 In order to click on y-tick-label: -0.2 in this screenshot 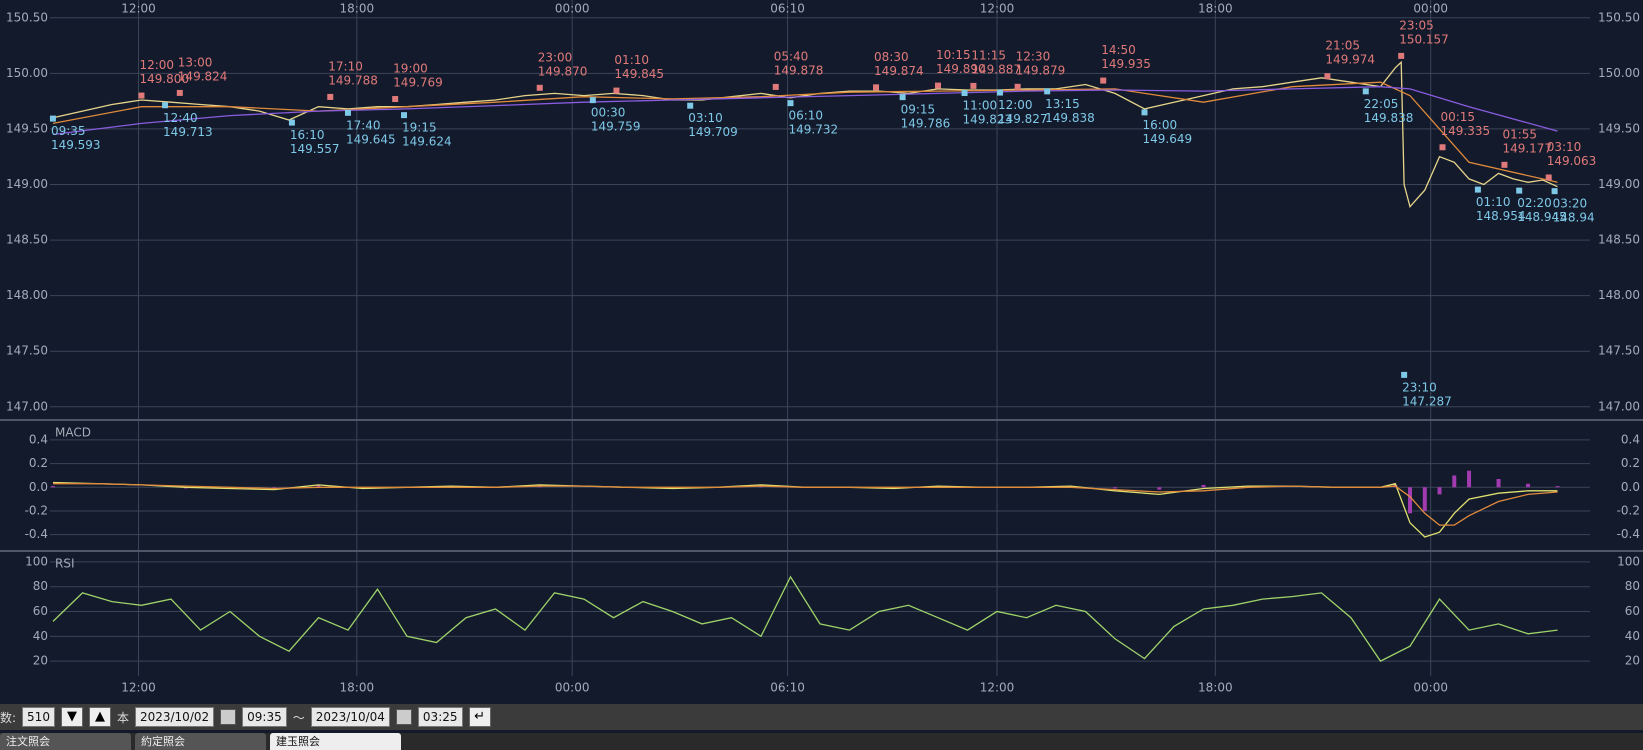, I will do `click(1628, 510)`.